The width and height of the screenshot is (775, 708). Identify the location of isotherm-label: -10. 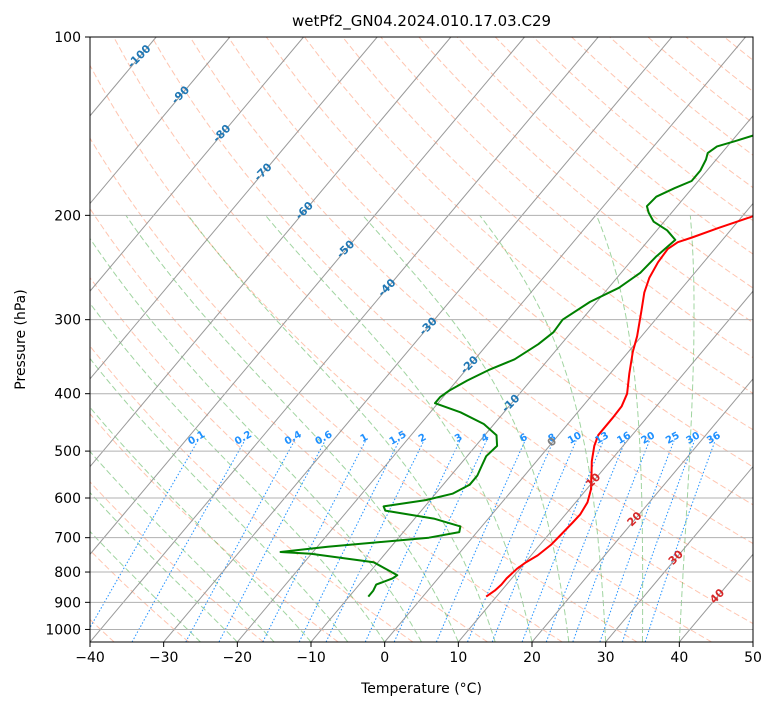
(510, 403).